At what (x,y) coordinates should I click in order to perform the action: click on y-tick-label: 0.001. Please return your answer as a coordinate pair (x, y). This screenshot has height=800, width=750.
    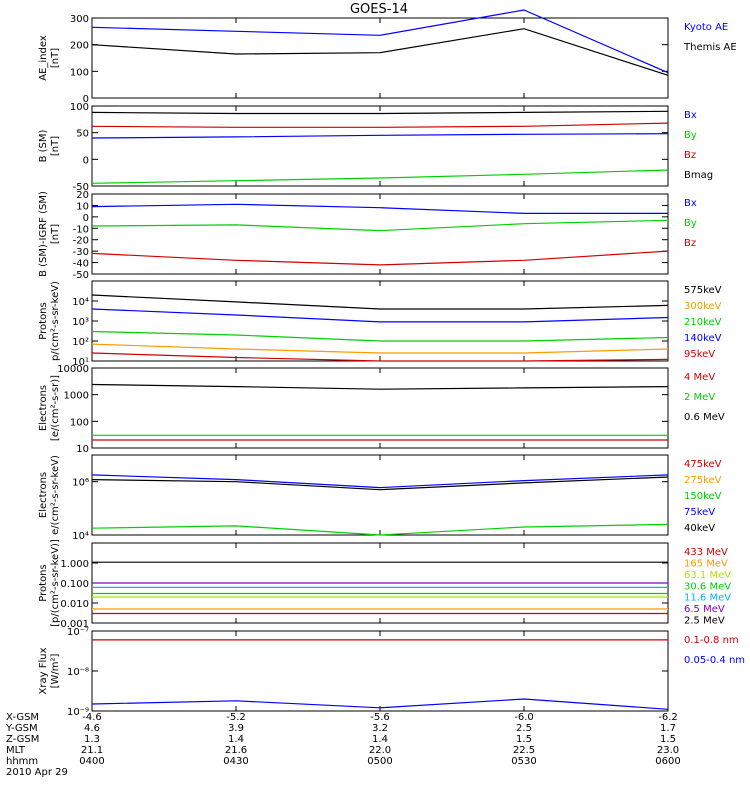
    Looking at the image, I should click on (74, 624).